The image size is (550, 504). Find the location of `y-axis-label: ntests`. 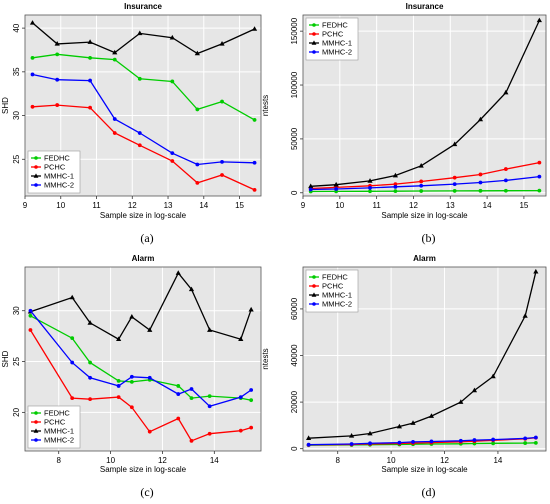

y-axis-label: ntests is located at coordinates (265, 358).